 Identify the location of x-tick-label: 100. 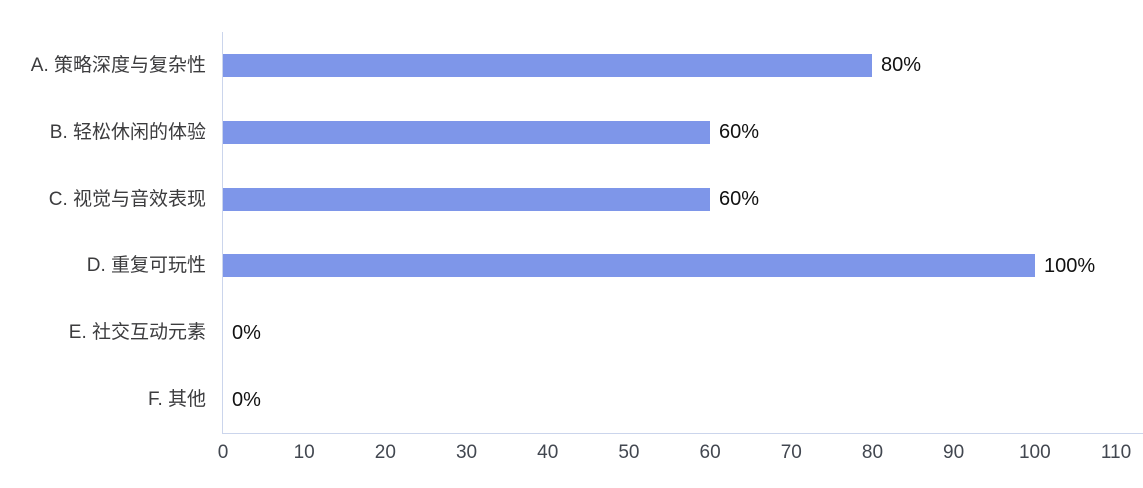
(1034, 452).